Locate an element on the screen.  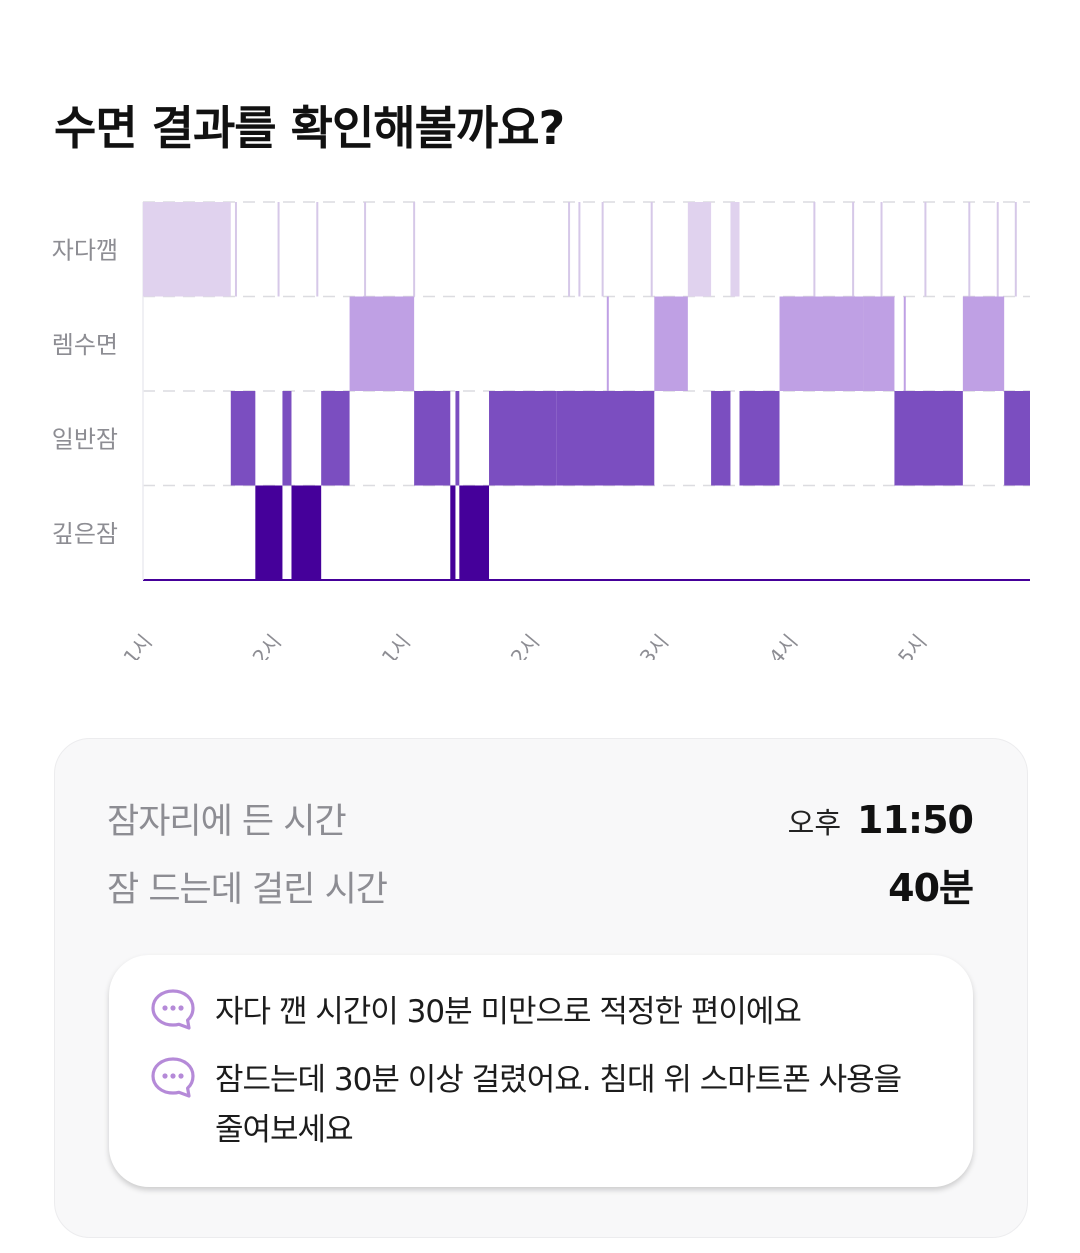
x-tick-label: 12시 is located at coordinates (262, 645).